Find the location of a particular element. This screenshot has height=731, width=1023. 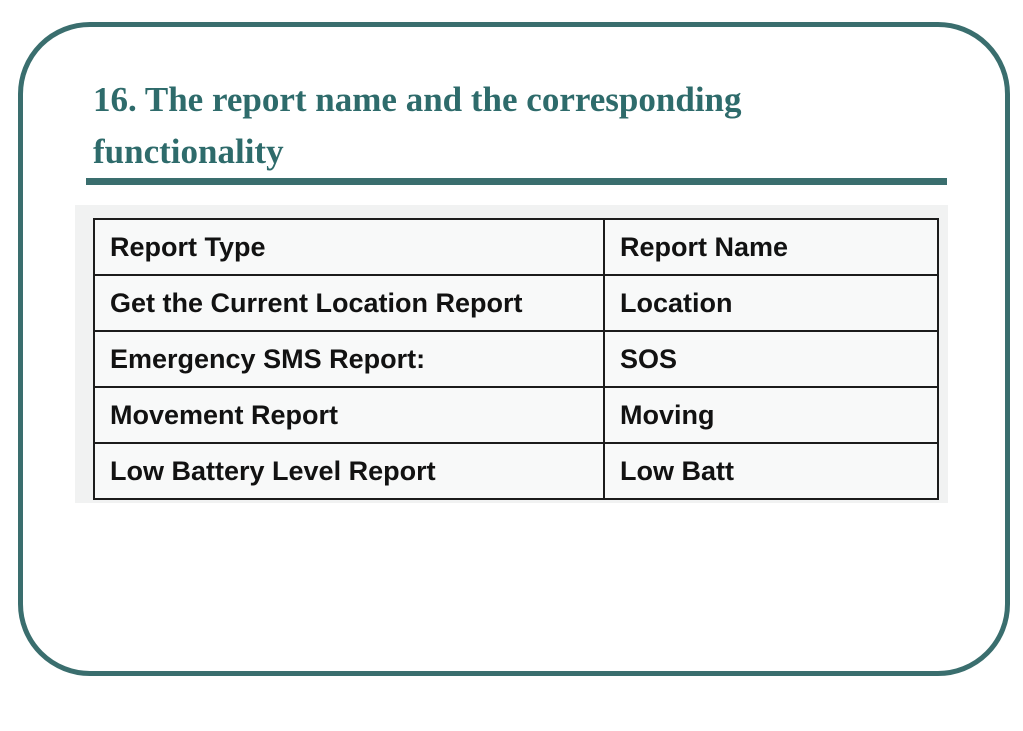

cell-report-name: Moving is located at coordinates (771, 415).